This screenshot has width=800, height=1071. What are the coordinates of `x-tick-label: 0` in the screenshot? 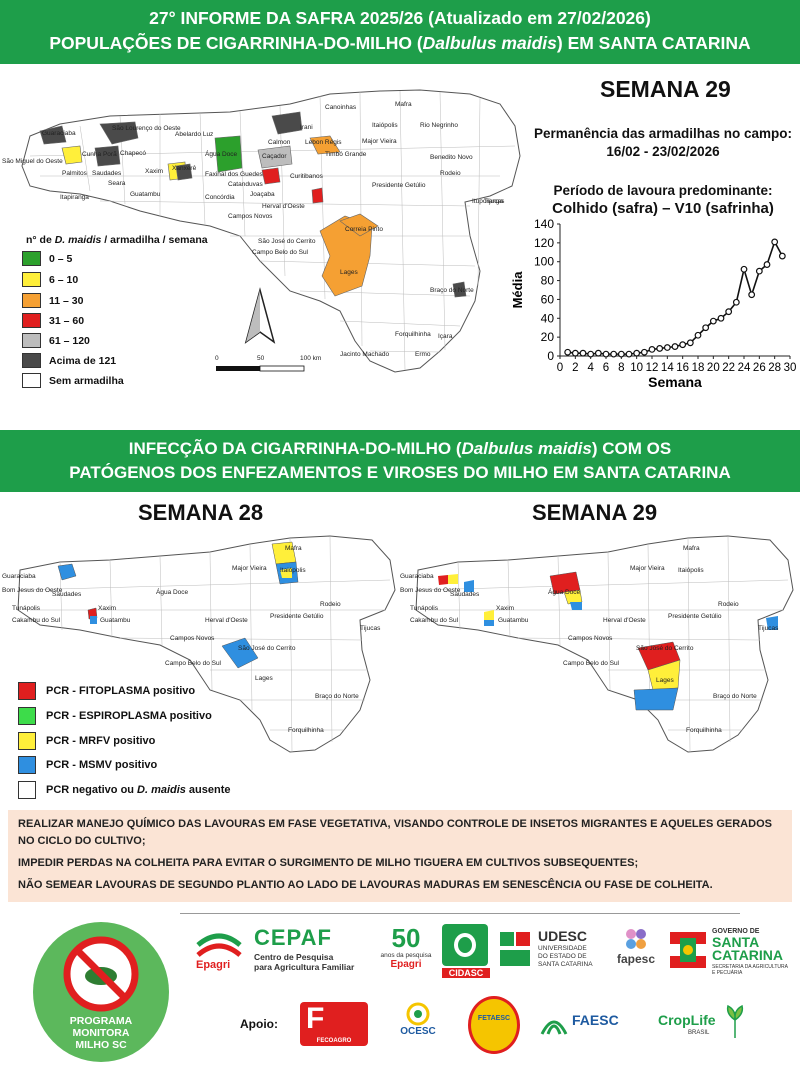 It's located at (560, 368).